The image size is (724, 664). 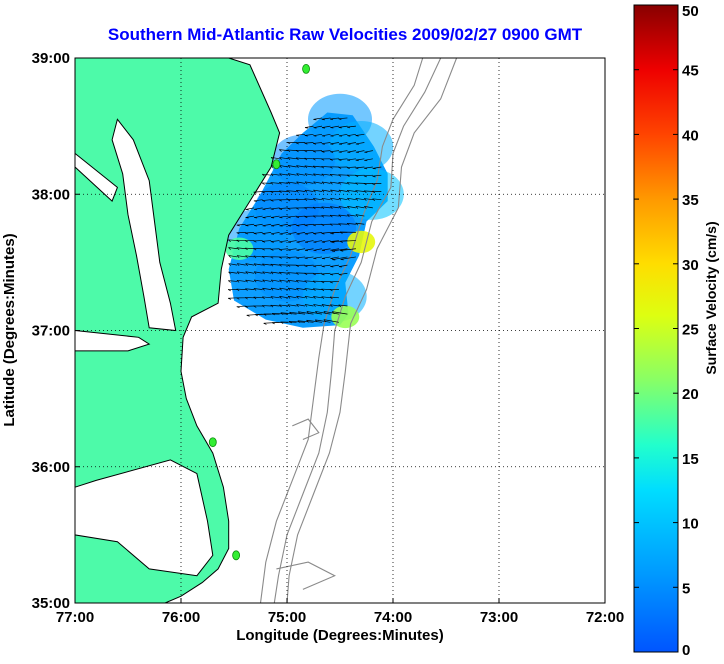 What do you see at coordinates (686, 588) in the screenshot?
I see `colorbar-tick-label: 5` at bounding box center [686, 588].